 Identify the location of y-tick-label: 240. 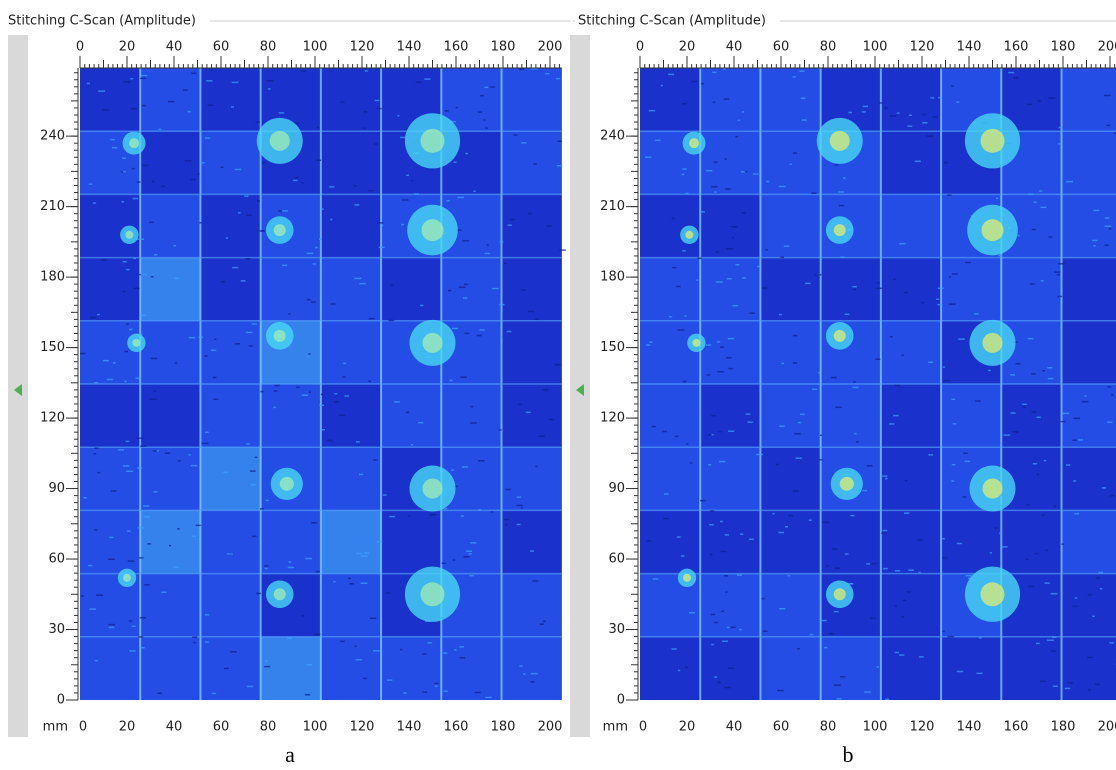
(612, 136).